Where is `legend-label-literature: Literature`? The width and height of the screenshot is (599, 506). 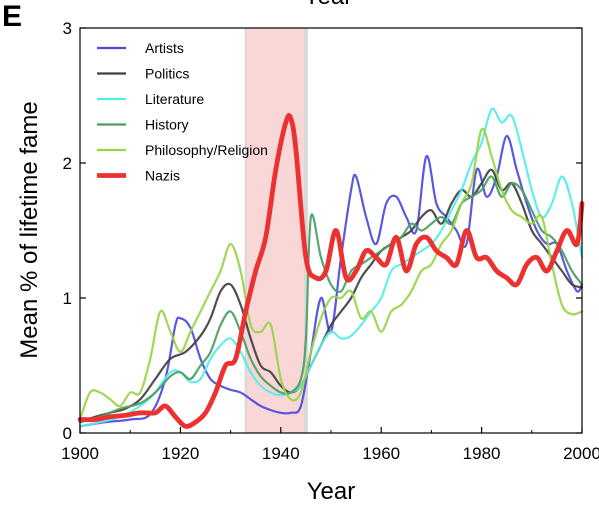 legend-label-literature: Literature is located at coordinates (174, 99).